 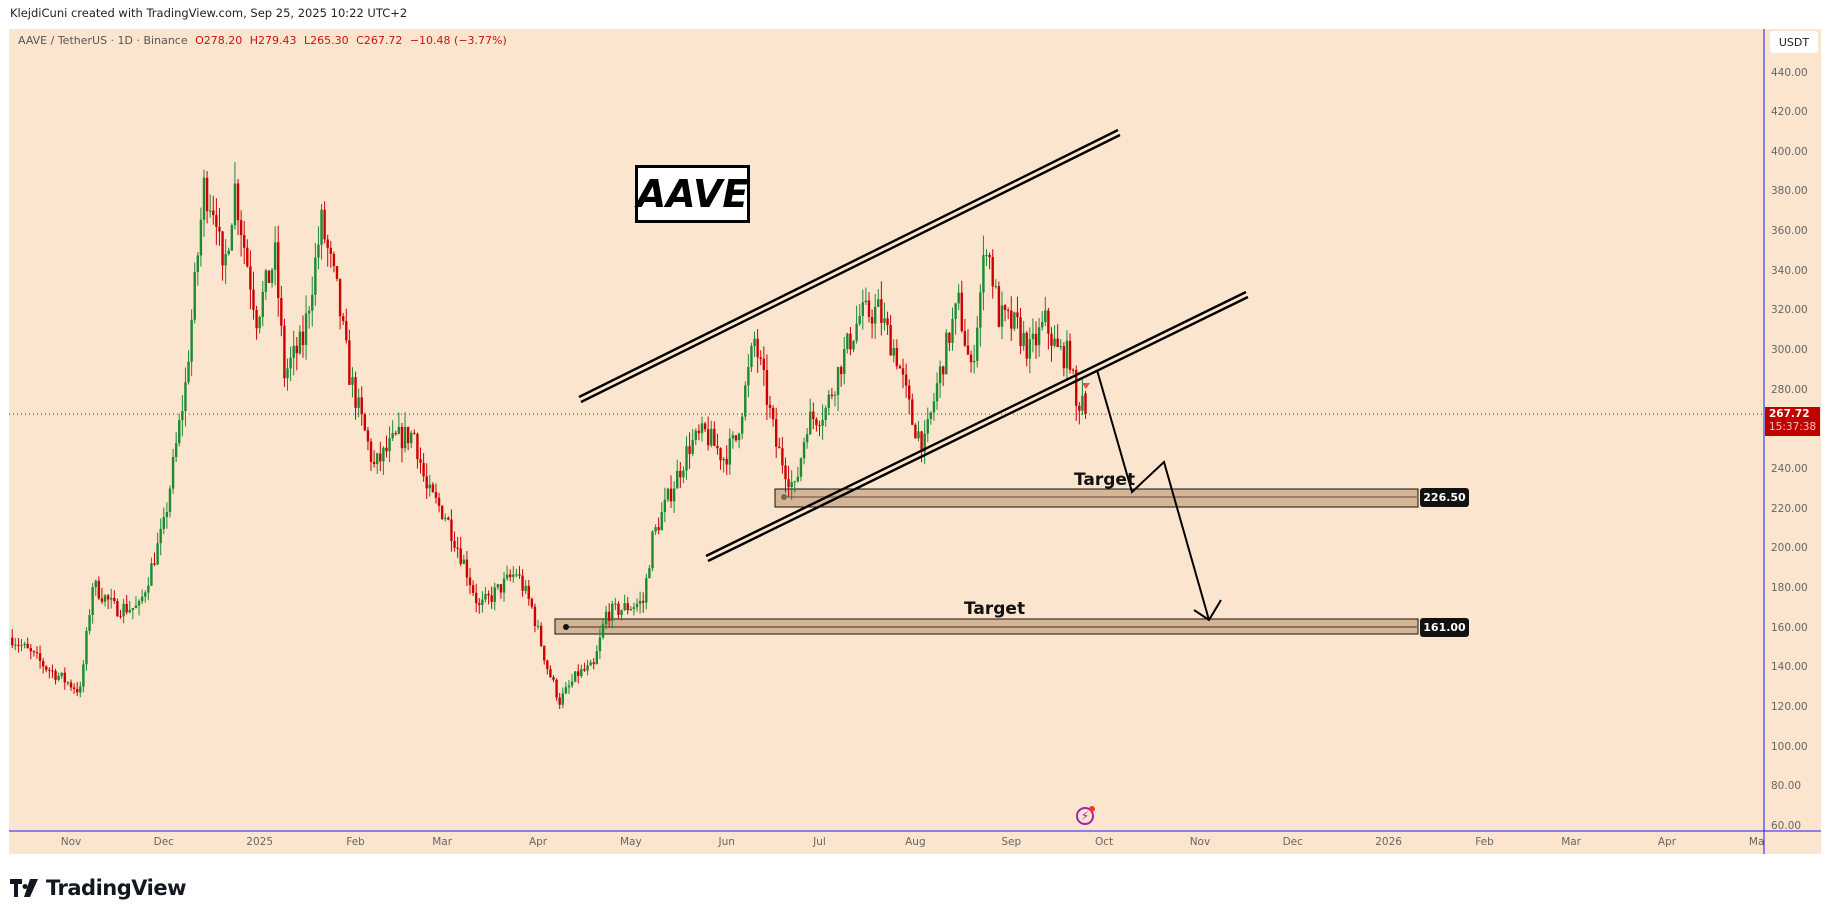 I want to click on tradingview-logo: TradingView, so click(x=98, y=888).